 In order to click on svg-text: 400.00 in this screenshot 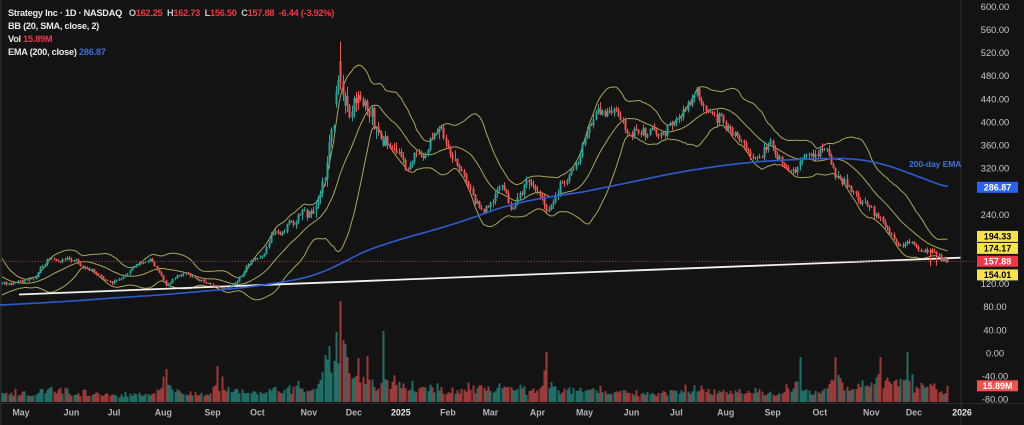, I will do `click(995, 122)`.